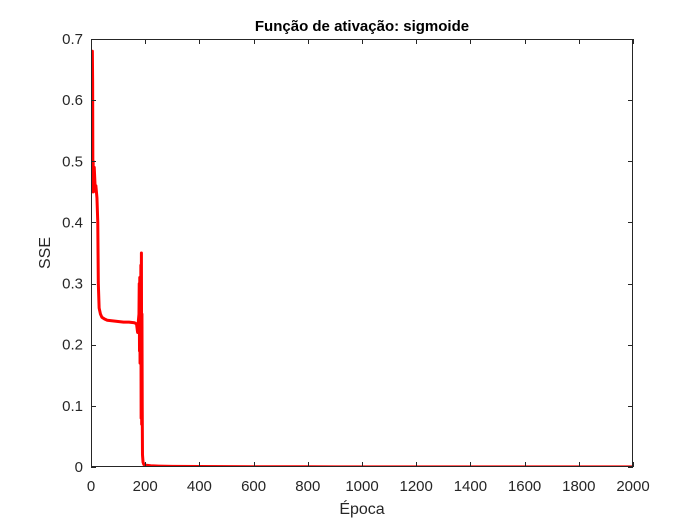 The width and height of the screenshot is (700, 530). Describe the element at coordinates (361, 486) in the screenshot. I see `x-tick-label: 1000` at that location.